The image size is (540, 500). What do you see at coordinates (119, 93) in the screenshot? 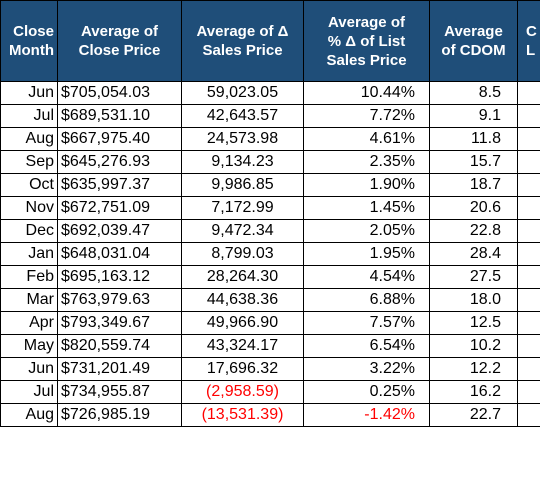
I see `cell-average-close-price: $705,054.03` at bounding box center [119, 93].